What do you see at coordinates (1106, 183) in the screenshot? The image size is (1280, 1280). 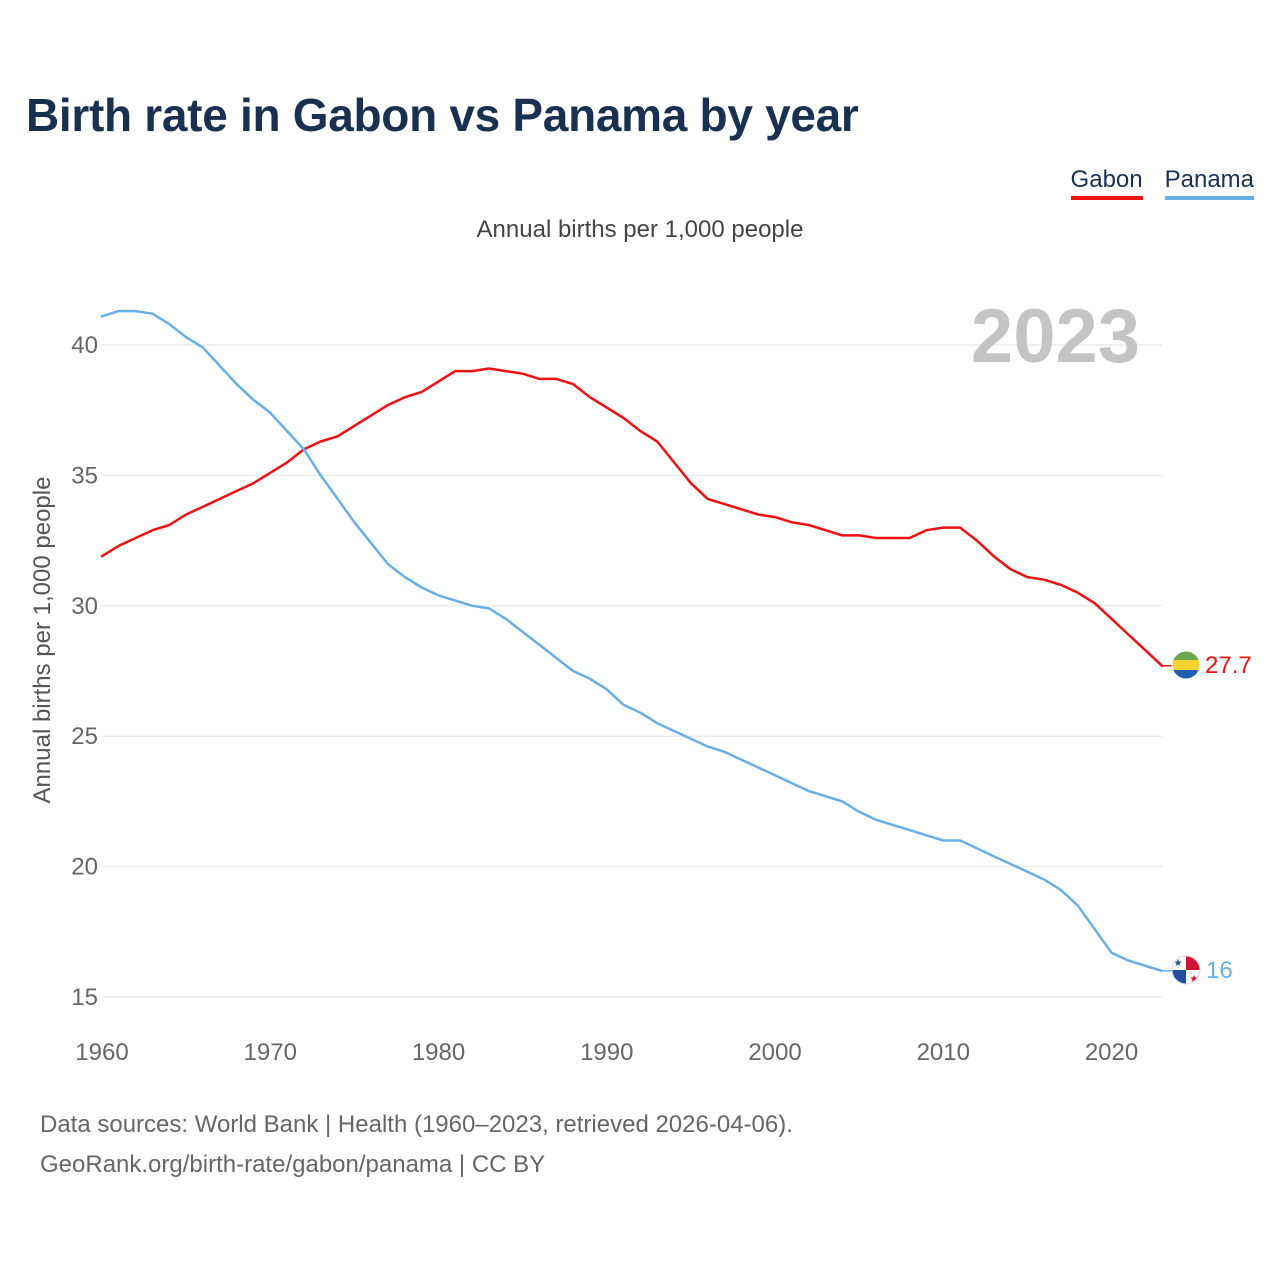 I see `legend-gabon: Gabon` at bounding box center [1106, 183].